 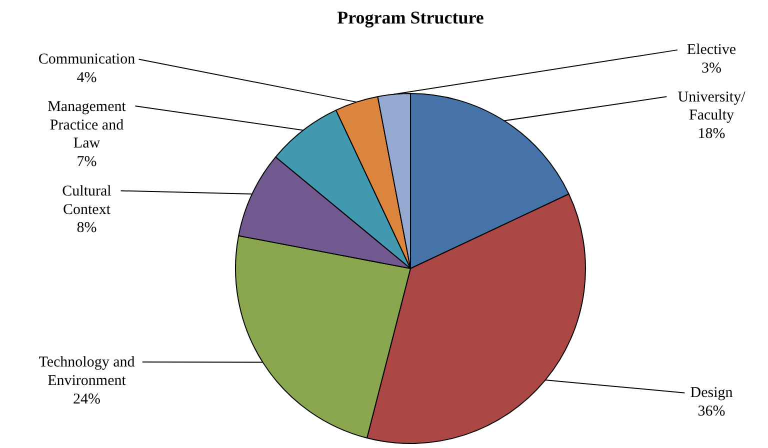 I want to click on data-label: 7%, so click(x=86, y=162).